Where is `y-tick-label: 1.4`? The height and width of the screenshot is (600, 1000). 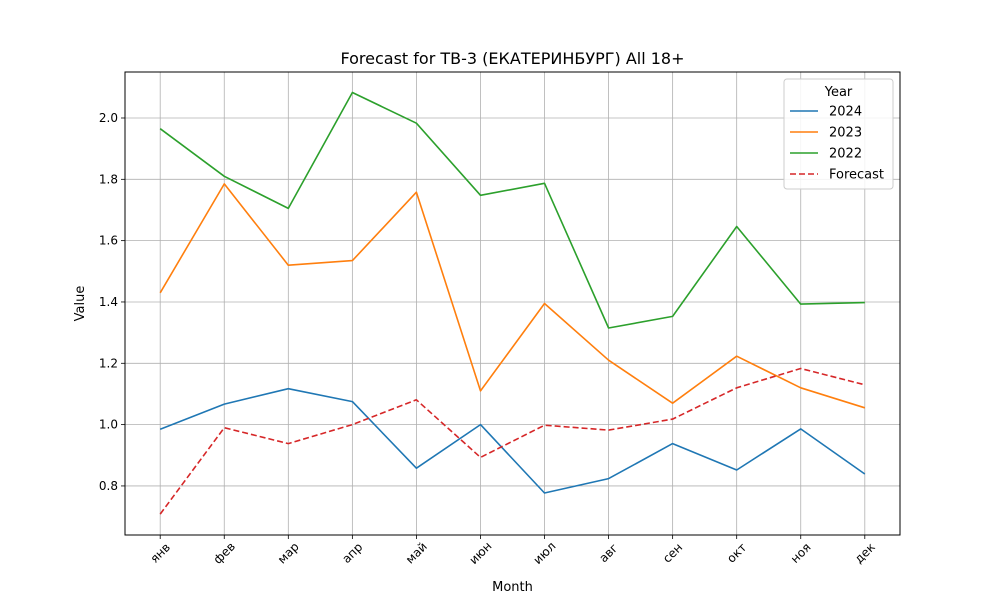 y-tick-label: 1.4 is located at coordinates (108, 302).